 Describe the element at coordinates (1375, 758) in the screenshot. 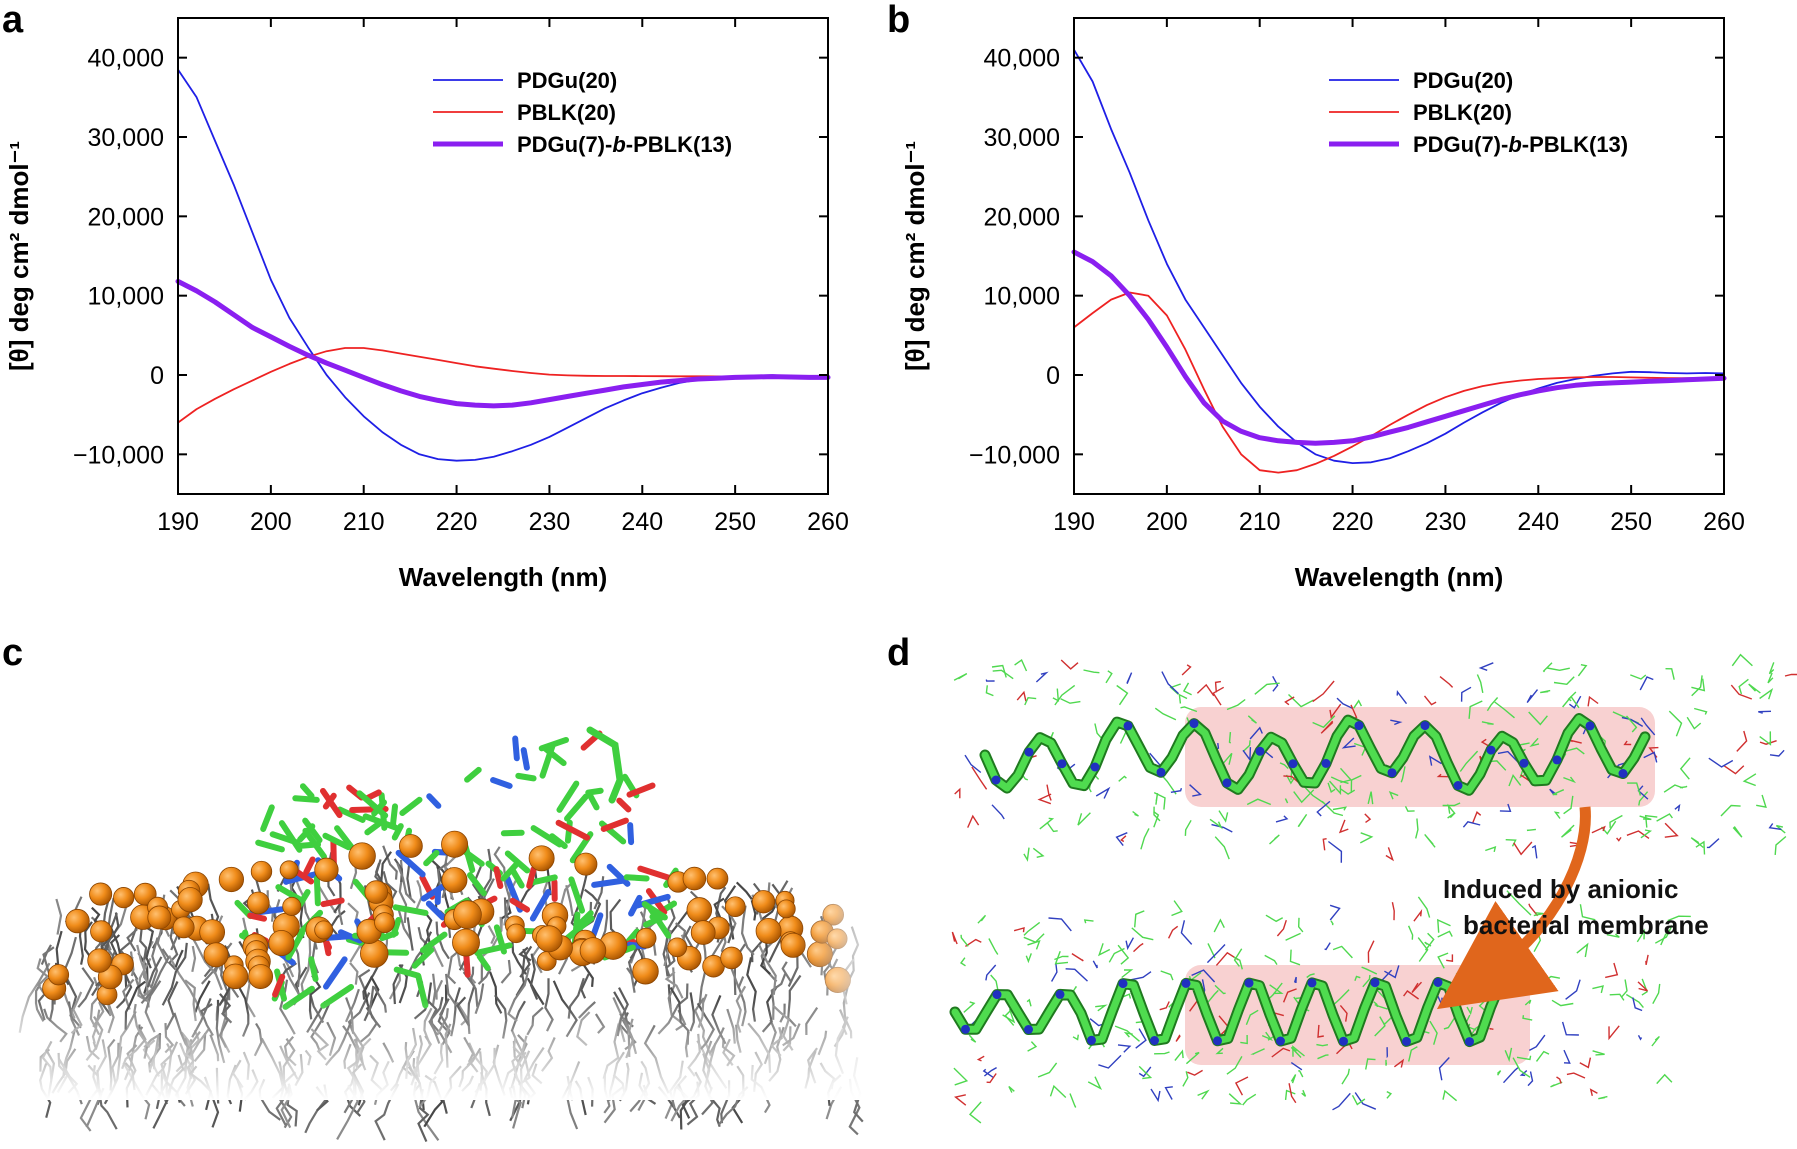

I see `side-chains-top` at that location.